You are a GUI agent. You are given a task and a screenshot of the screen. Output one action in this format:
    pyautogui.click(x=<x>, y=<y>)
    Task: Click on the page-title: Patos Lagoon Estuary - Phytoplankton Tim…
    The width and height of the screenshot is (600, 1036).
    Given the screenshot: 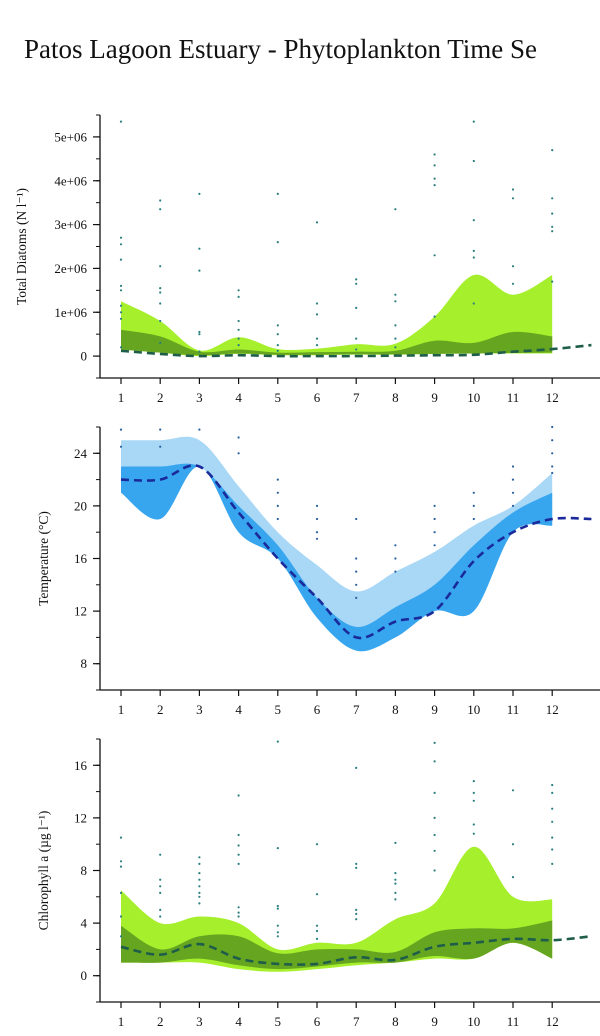 What is the action you would take?
    pyautogui.click(x=280, y=49)
    